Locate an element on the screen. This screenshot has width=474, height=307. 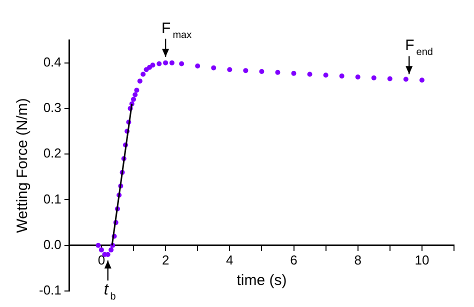
y-tick-label: 0.2 is located at coordinates (52, 153).